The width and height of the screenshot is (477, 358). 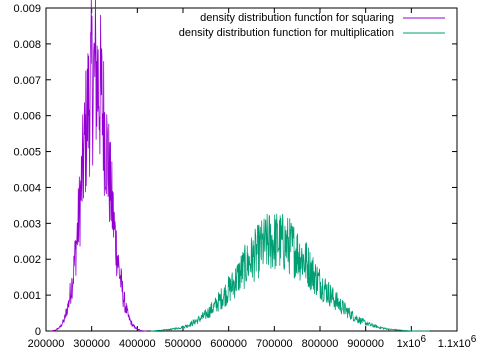 What do you see at coordinates (320, 344) in the screenshot?
I see `x-tick-label: 800000` at bounding box center [320, 344].